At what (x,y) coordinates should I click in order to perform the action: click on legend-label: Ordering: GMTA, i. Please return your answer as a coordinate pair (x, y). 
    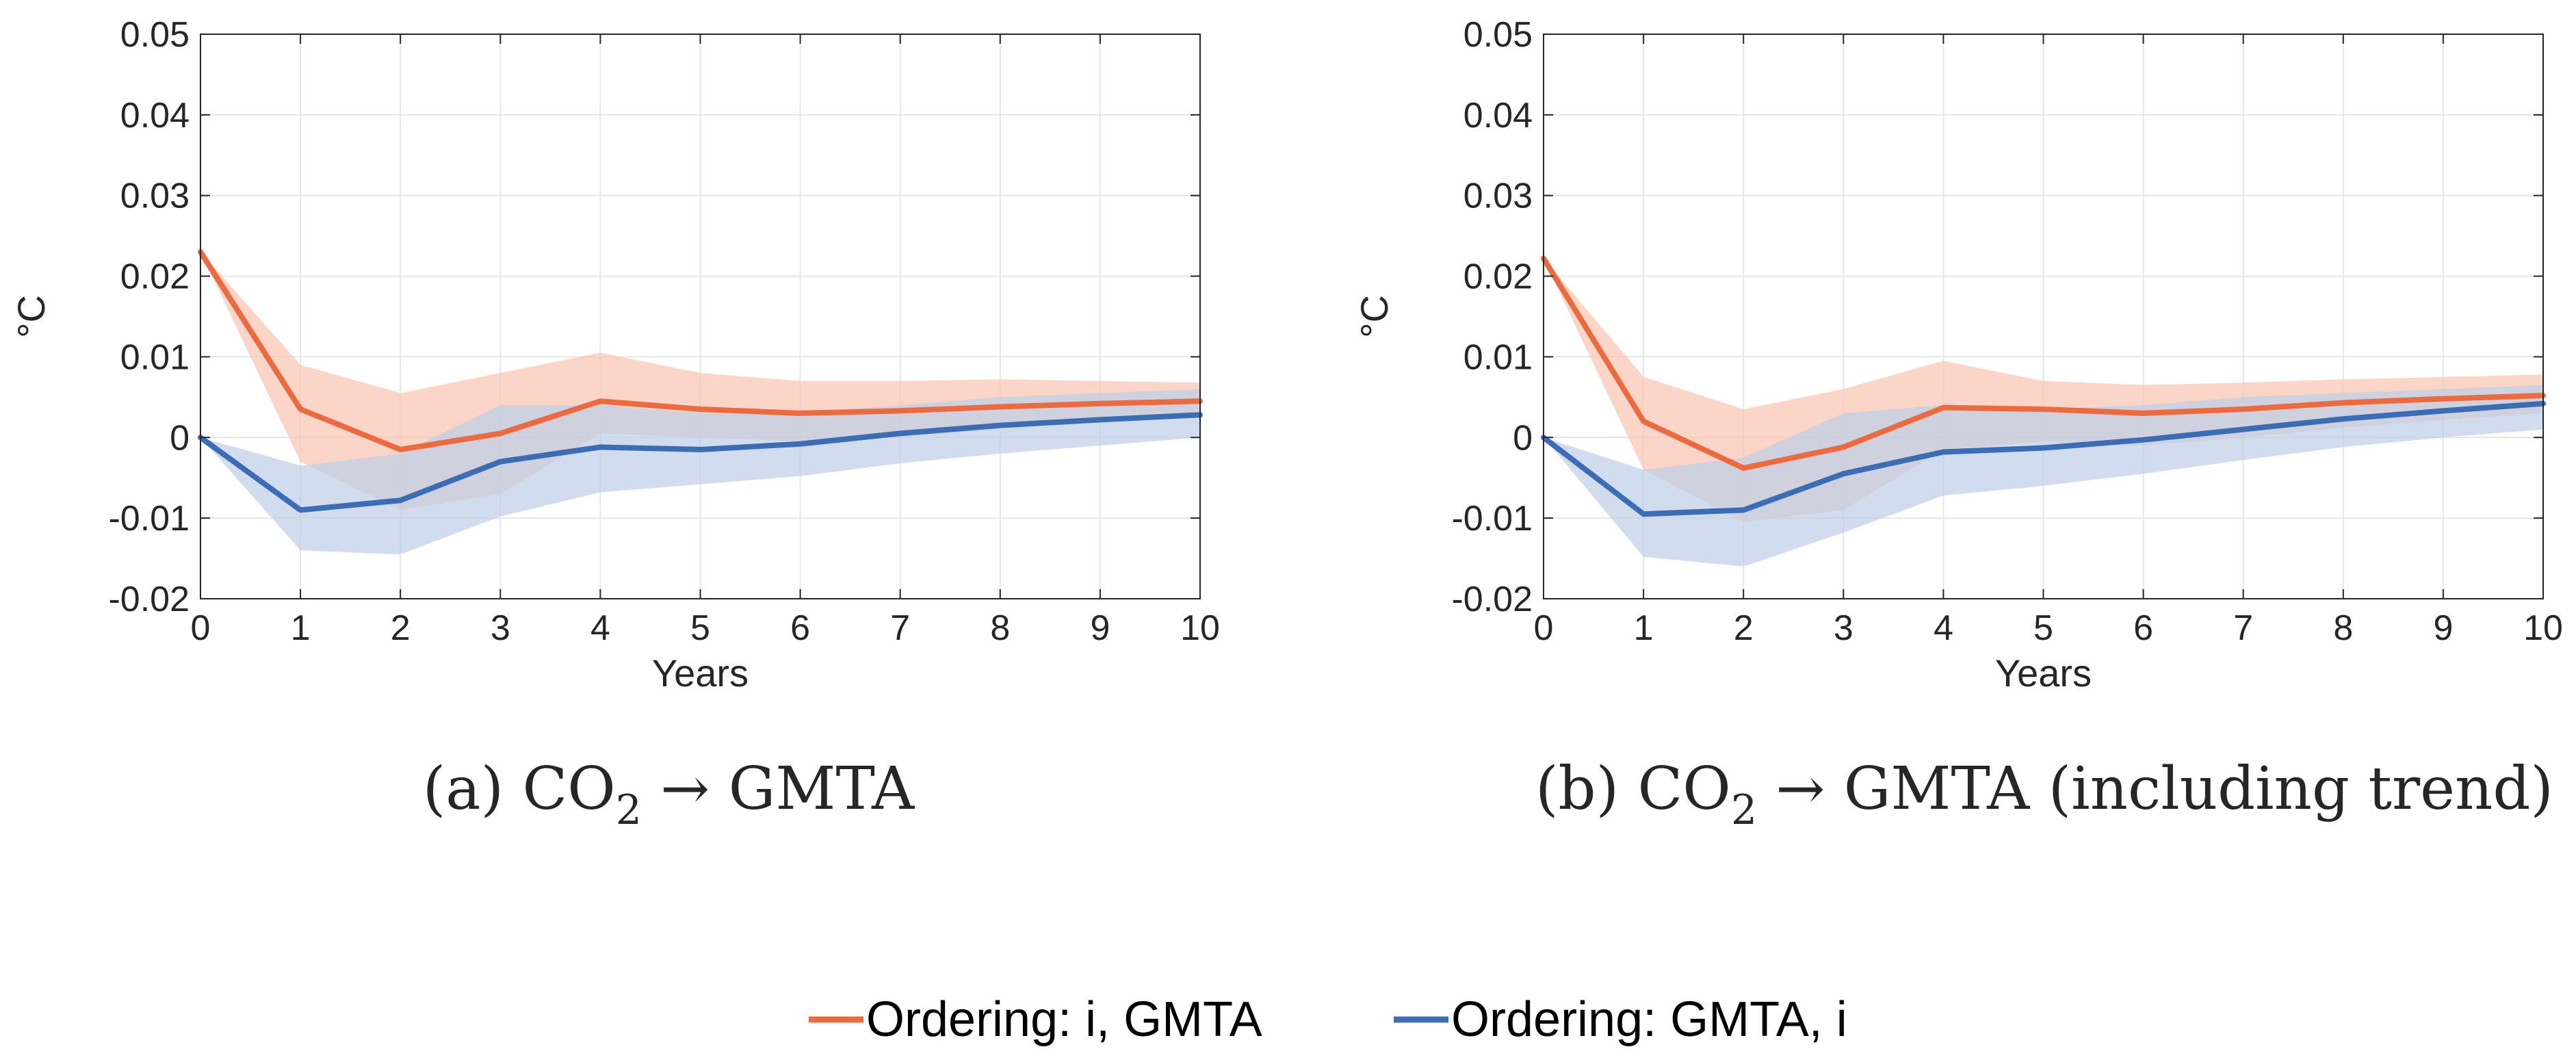
    Looking at the image, I should click on (1649, 1019).